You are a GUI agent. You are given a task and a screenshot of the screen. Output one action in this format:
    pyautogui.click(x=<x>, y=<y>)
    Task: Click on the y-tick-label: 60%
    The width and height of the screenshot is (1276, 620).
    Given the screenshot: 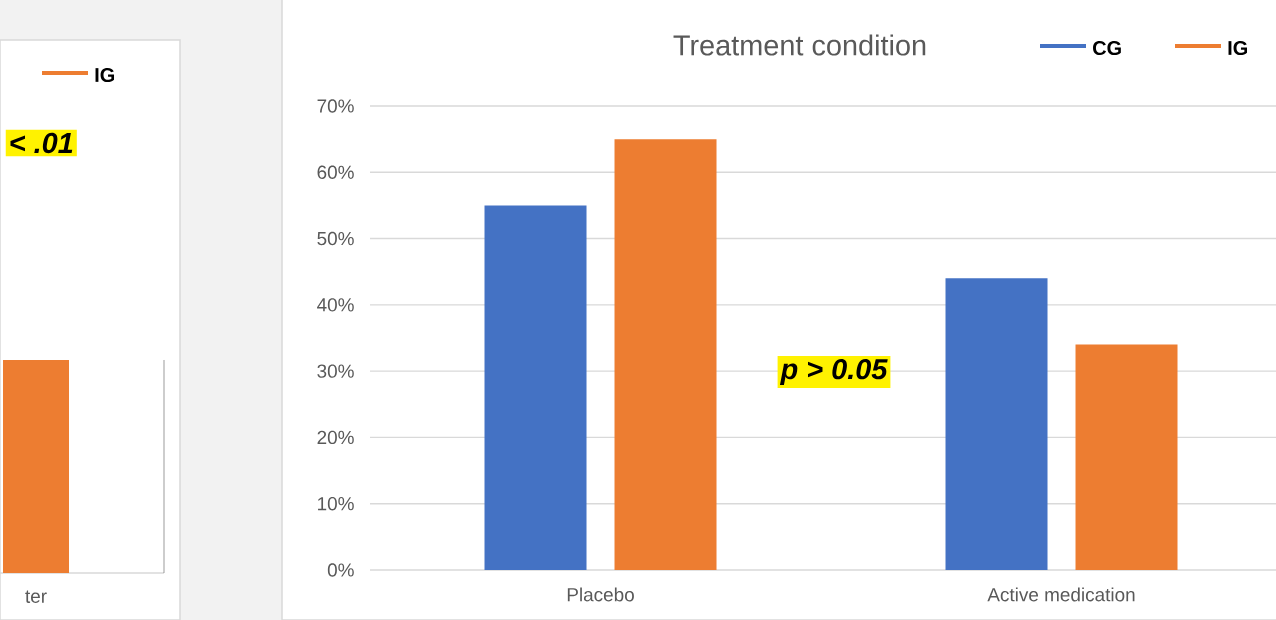 What is the action you would take?
    pyautogui.click(x=335, y=172)
    